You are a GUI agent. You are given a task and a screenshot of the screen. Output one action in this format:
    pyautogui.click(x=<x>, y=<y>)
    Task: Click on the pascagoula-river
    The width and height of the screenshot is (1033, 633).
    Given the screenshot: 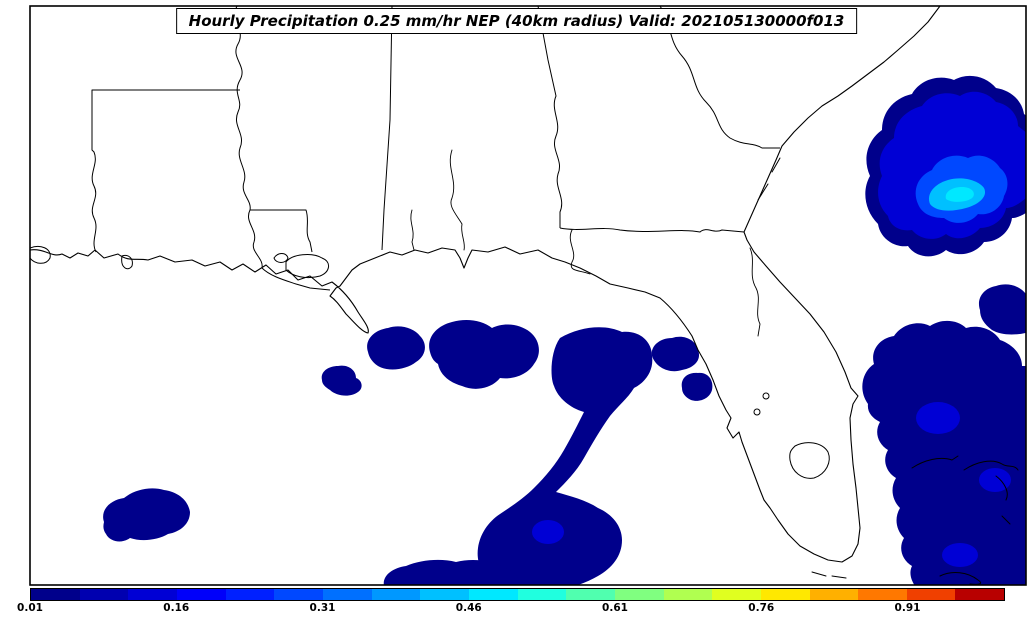 What is the action you would take?
    pyautogui.click(x=412, y=230)
    